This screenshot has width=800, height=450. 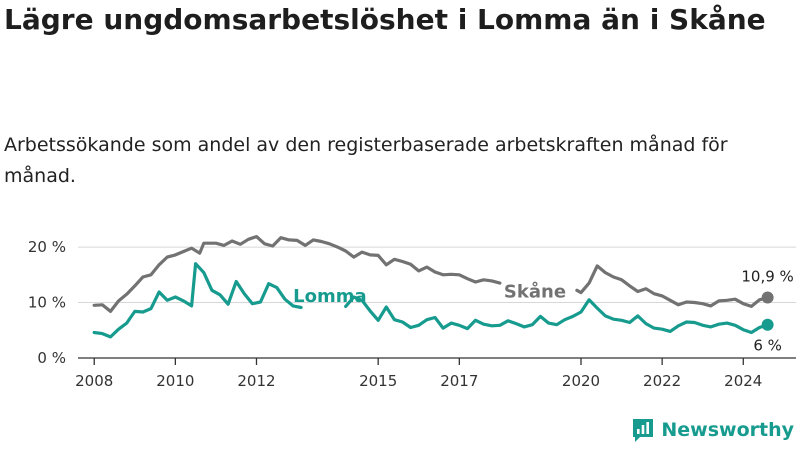 I want to click on end-label-skane: 10,9 %, so click(x=767, y=277).